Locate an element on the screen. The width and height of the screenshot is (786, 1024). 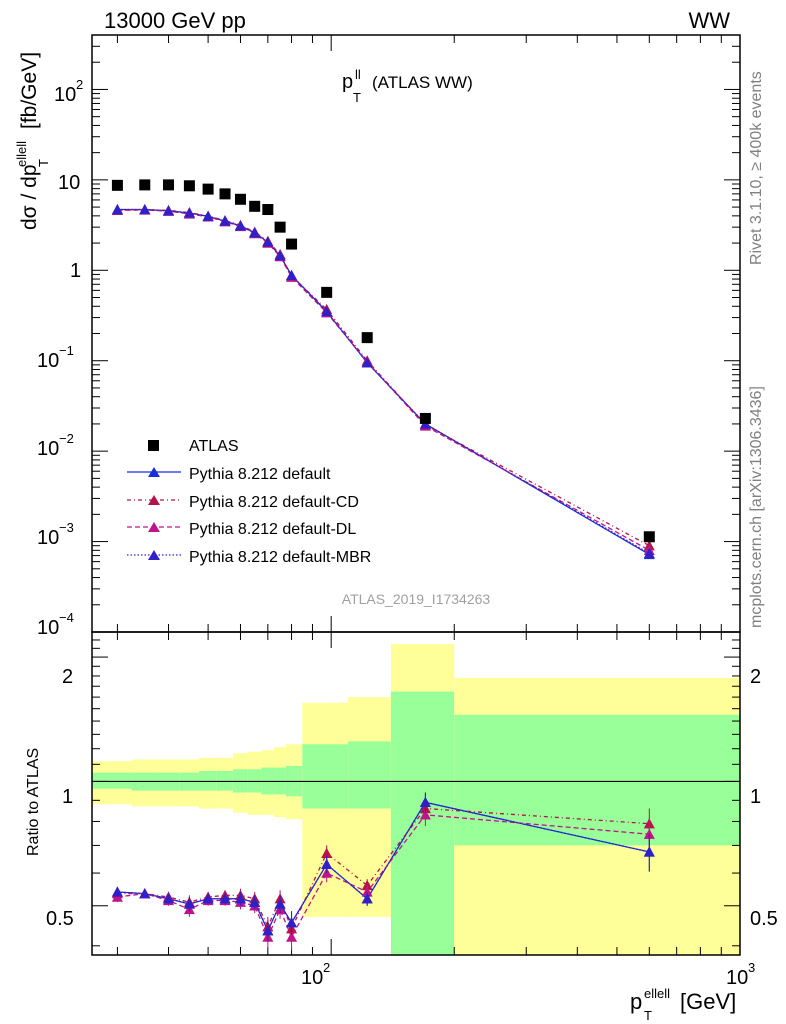
legend-item-cd: Pythia 8.212 default-CD is located at coordinates (243, 502).